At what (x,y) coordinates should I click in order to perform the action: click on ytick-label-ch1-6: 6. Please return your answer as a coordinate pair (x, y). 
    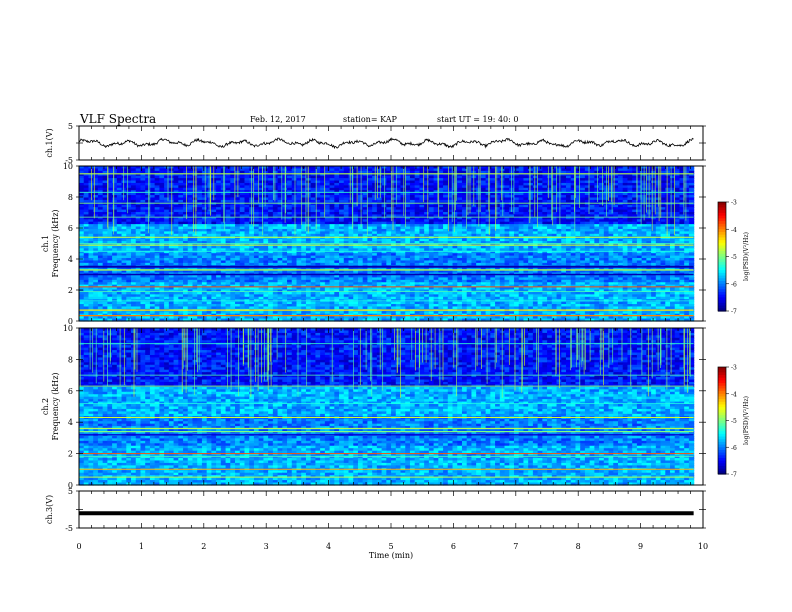
    Looking at the image, I should click on (70, 228).